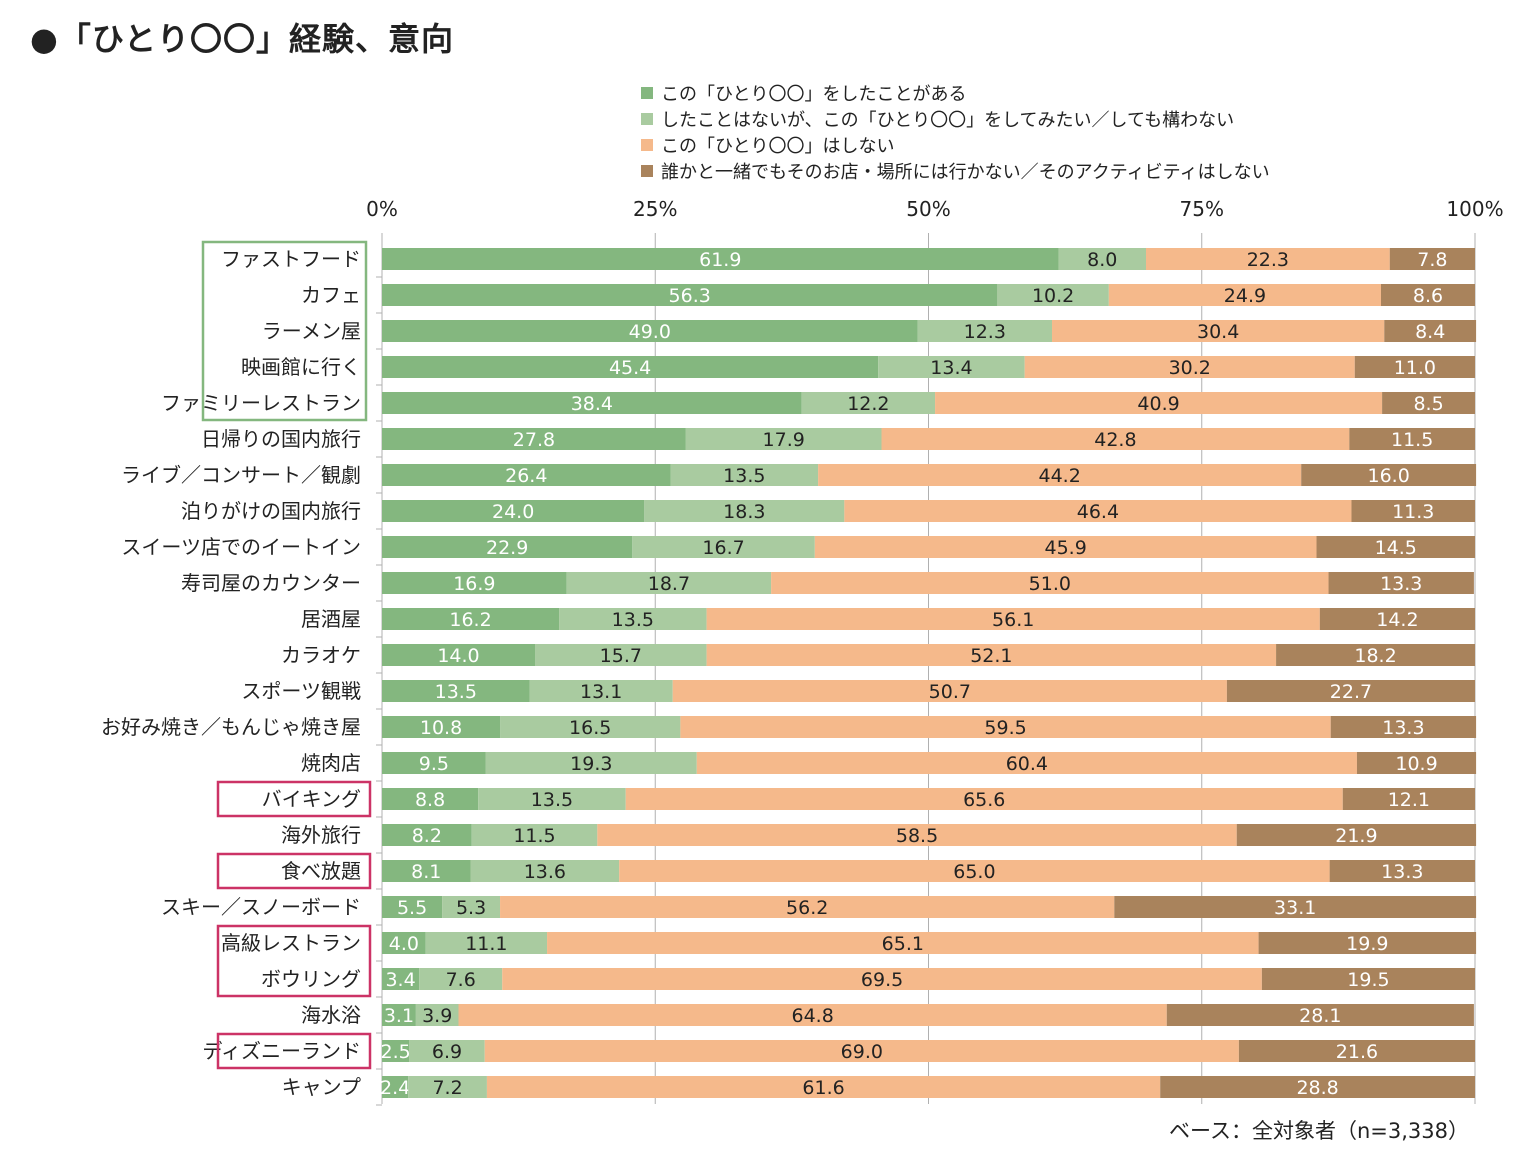 This screenshot has width=1527, height=1157. Describe the element at coordinates (948, 120) in the screenshot. I see `legend-label-willing: したことはないが、この「ひとり〇〇」をしてみたい／しても構わない` at that location.